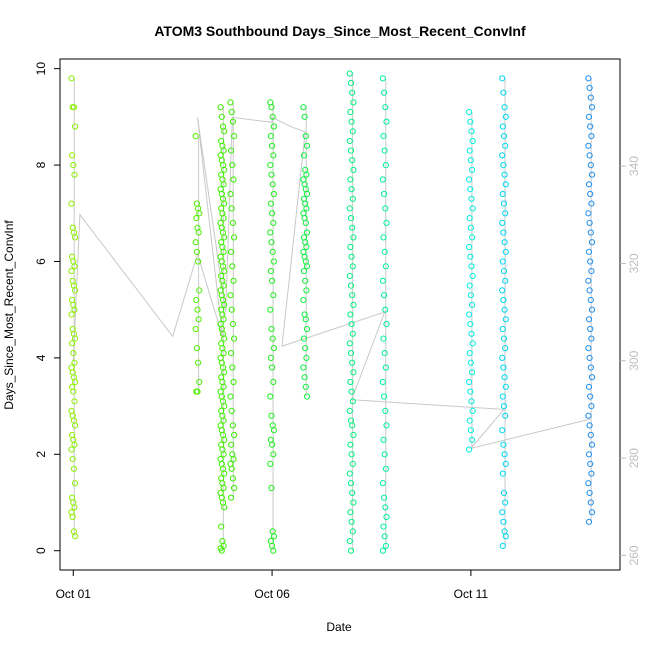 The height and width of the screenshot is (650, 650). Describe the element at coordinates (634, 458) in the screenshot. I see `y2-tick-label: 280` at that location.